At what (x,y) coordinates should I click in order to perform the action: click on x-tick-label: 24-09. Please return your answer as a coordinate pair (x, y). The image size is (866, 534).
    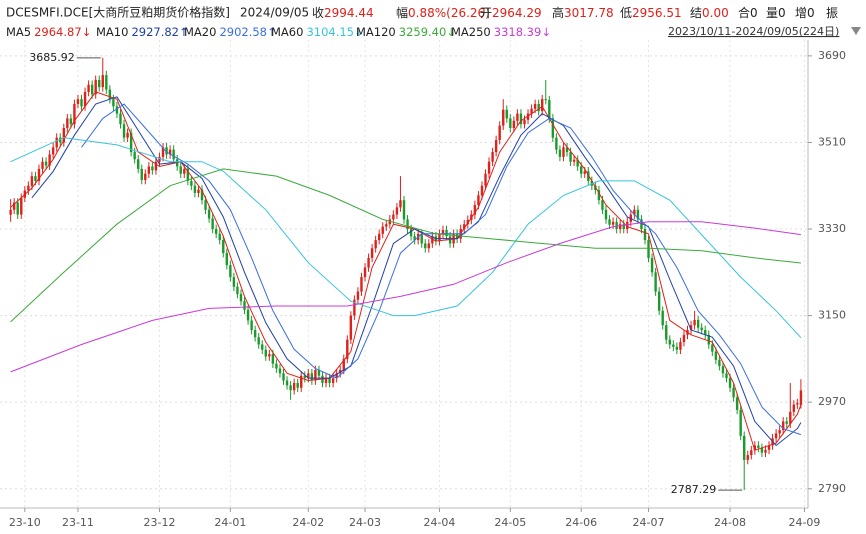
    Looking at the image, I should click on (804, 522).